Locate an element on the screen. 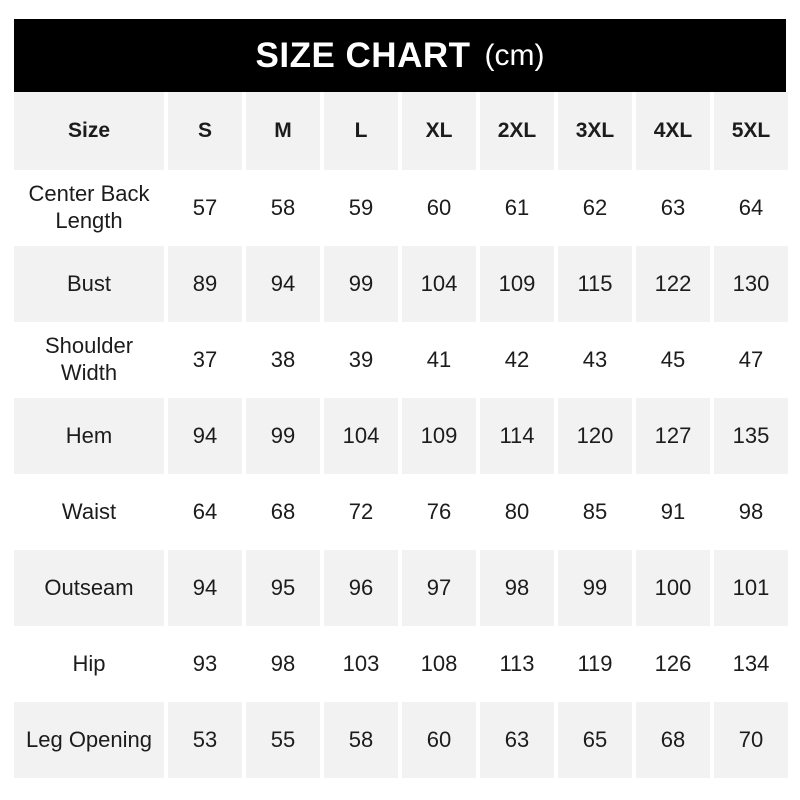 Image resolution: width=800 pixels, height=800 pixels. cell-value: 95 is located at coordinates (283, 588).